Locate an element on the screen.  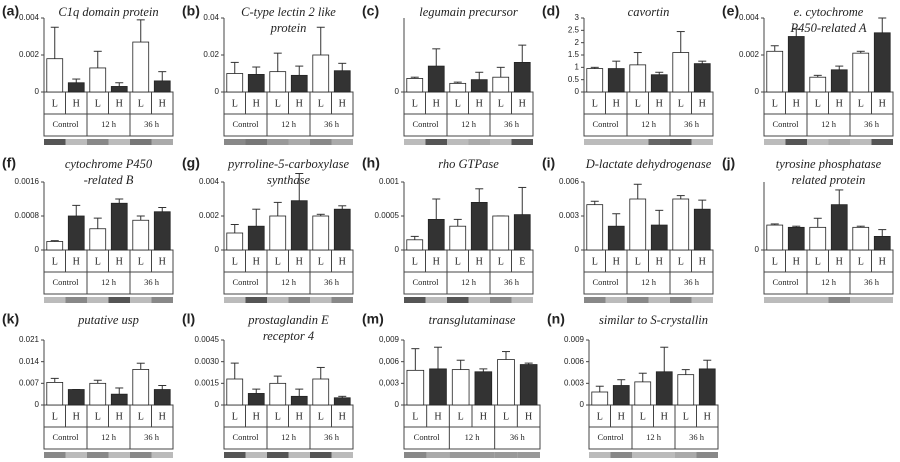
panel-title: similar to S-crystallin is located at coordinates (653, 320).